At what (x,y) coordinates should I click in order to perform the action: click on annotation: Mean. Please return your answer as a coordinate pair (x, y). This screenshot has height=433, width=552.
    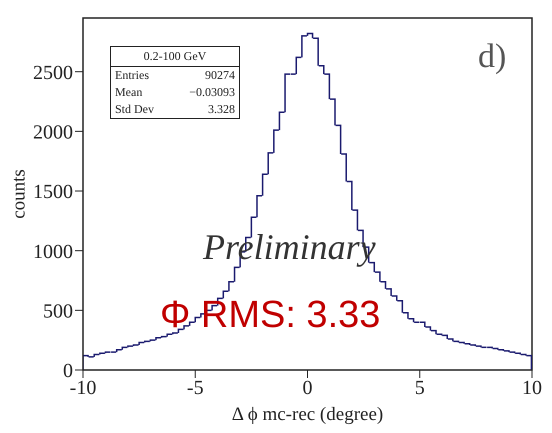
    Looking at the image, I should click on (128, 92).